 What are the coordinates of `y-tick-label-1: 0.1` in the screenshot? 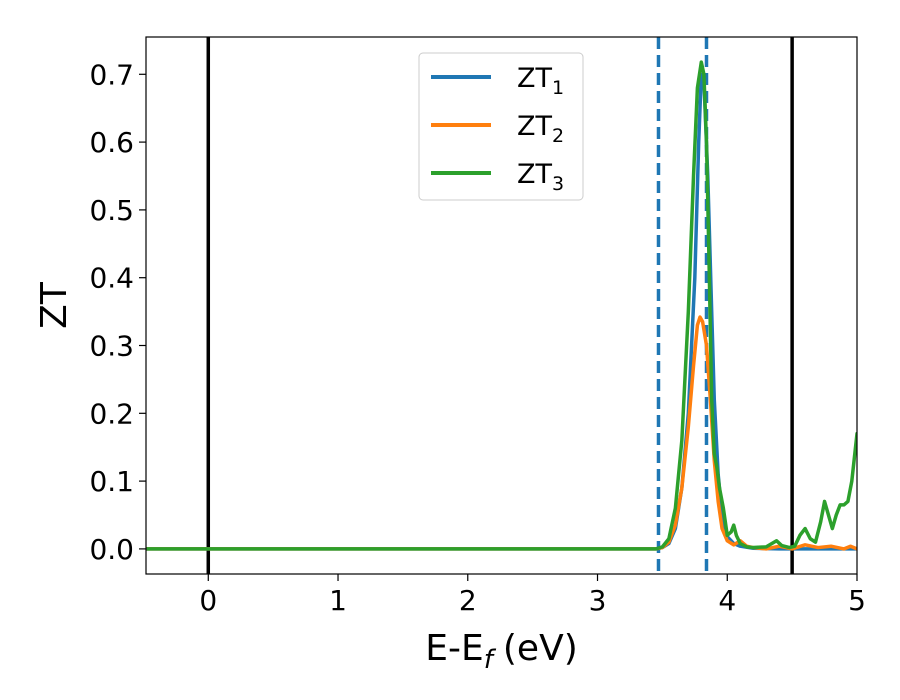 It's located at (111, 481).